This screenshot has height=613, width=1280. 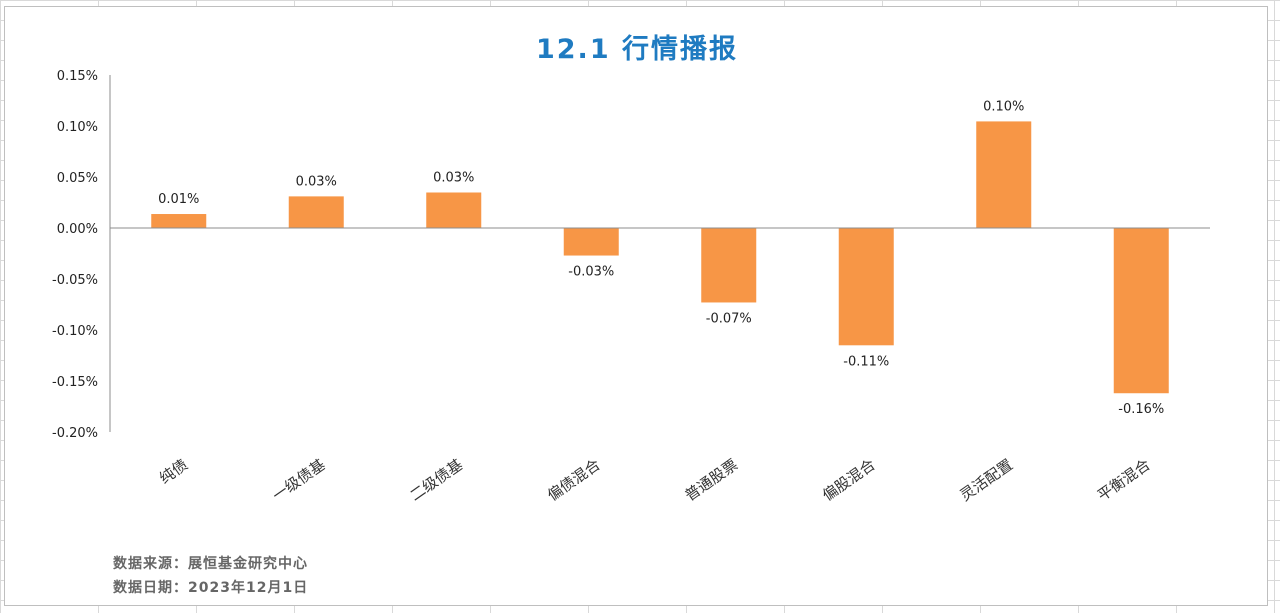 I want to click on y-tick-label: -0.05%, so click(x=75, y=280).